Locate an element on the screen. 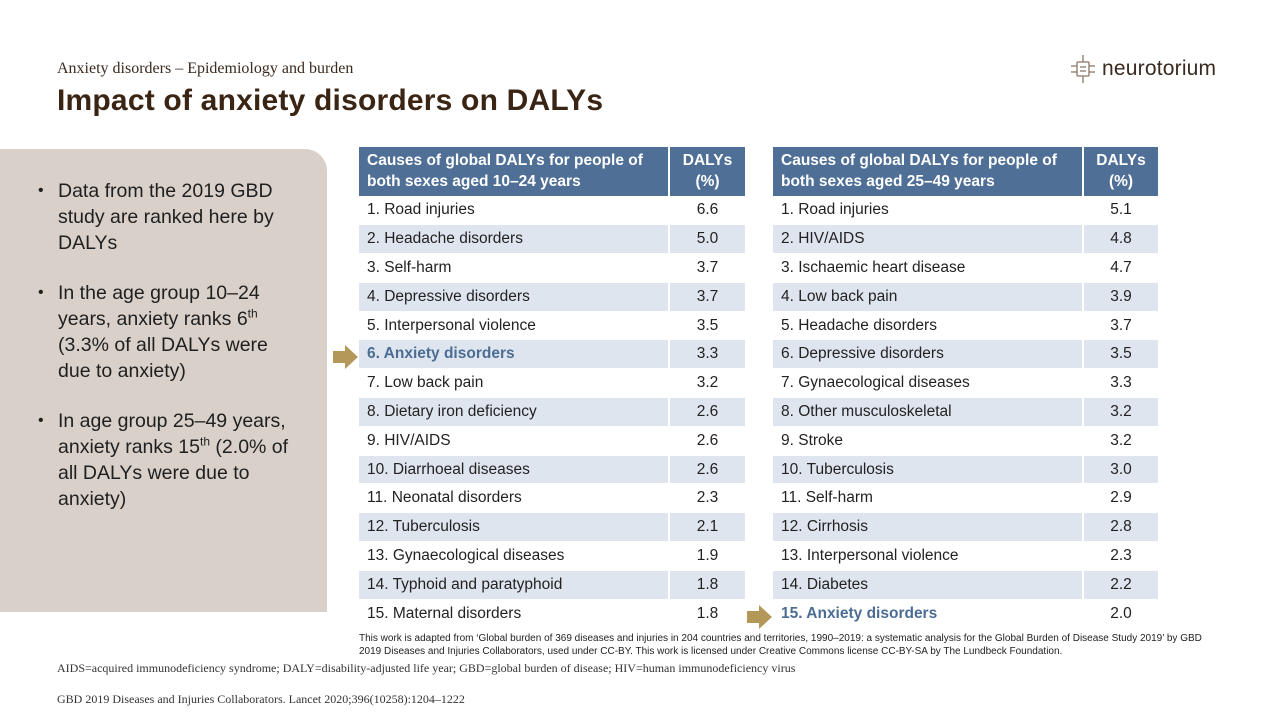 The image size is (1280, 720). cause-cell: 7. Low back pain is located at coordinates (514, 383).